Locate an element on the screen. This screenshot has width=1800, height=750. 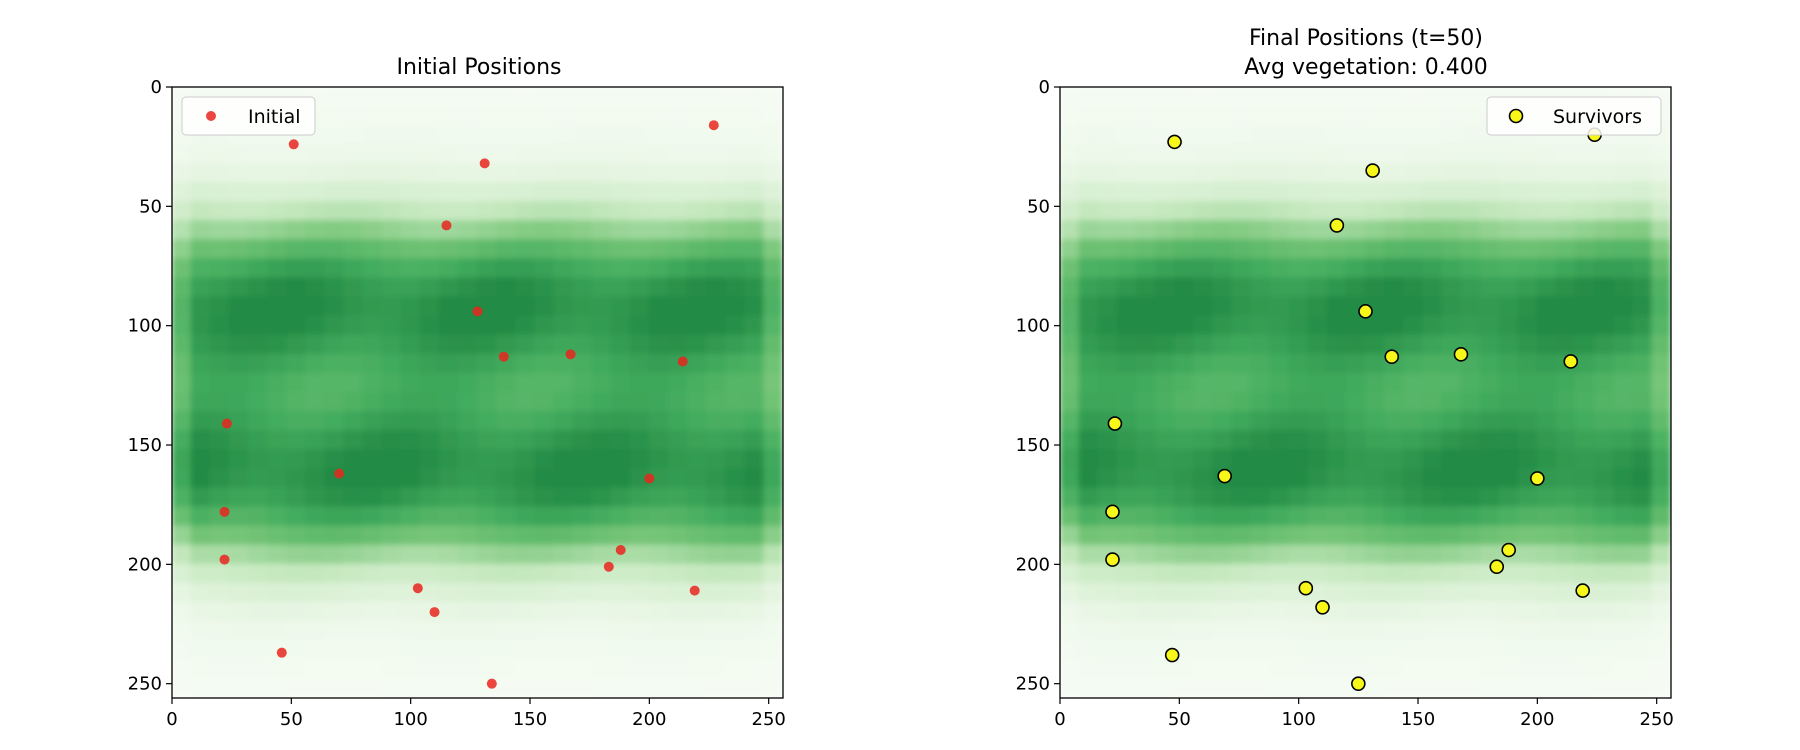
chart-title: Initial Positions is located at coordinates (479, 67).